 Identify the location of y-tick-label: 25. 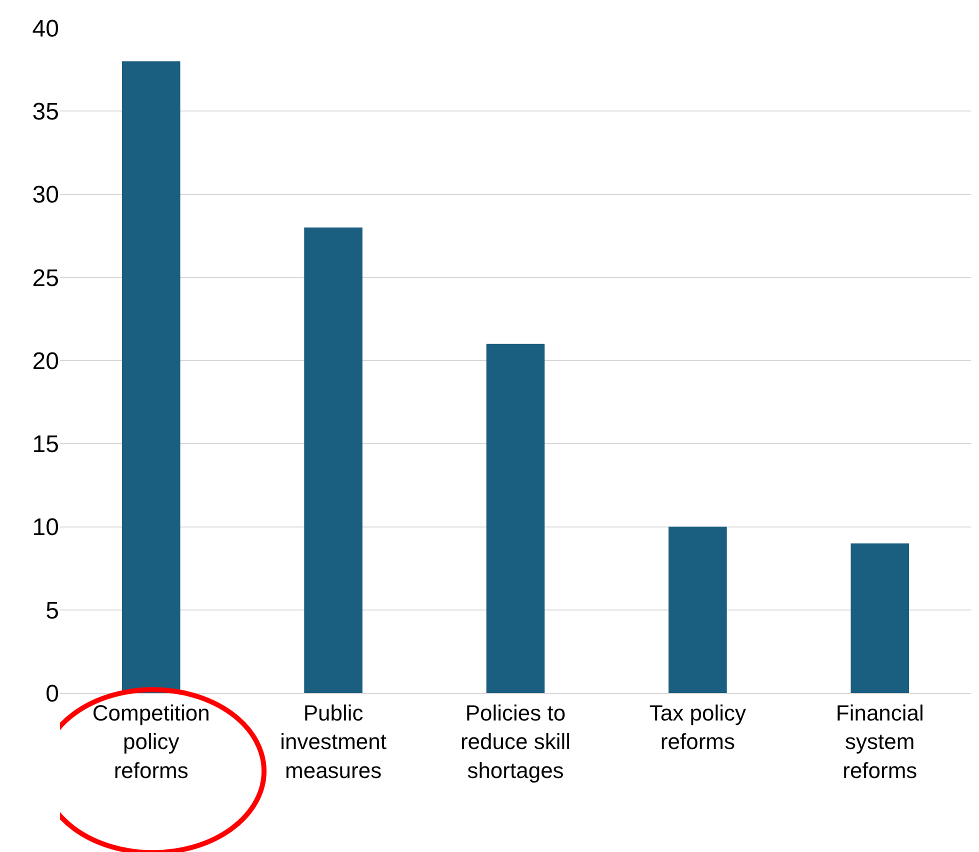
(45, 278).